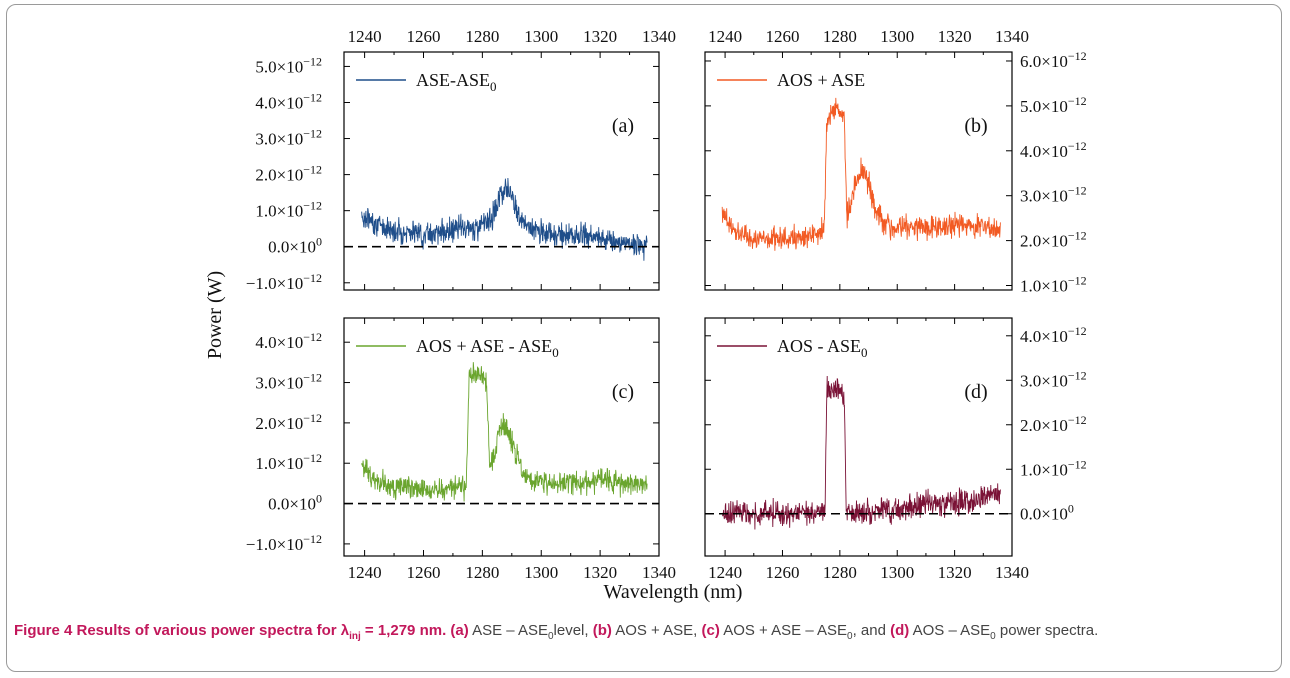 The height and width of the screenshot is (678, 1290). Describe the element at coordinates (423, 572) in the screenshot. I see `x-tick-label-c: 1260` at that location.